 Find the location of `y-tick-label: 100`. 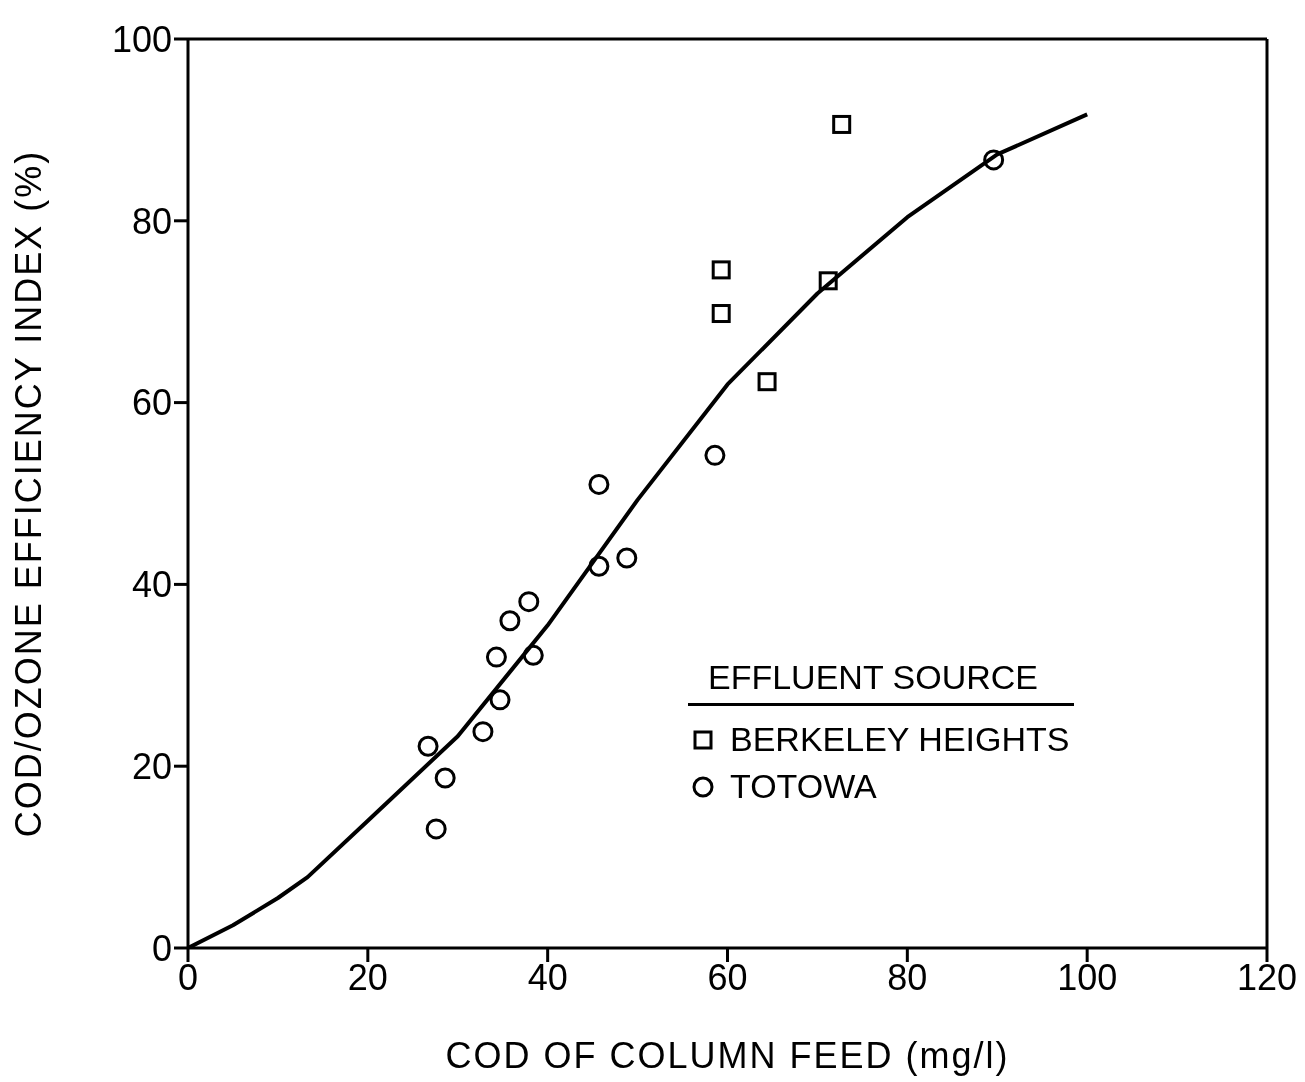

y-tick-label: 100 is located at coordinates (141, 39).